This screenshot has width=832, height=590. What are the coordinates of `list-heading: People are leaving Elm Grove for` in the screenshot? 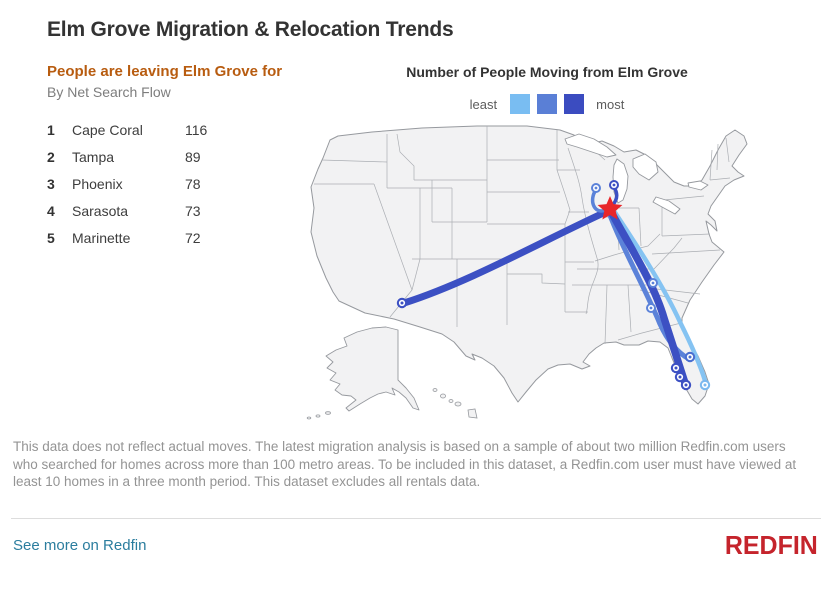 It's located at (165, 71).